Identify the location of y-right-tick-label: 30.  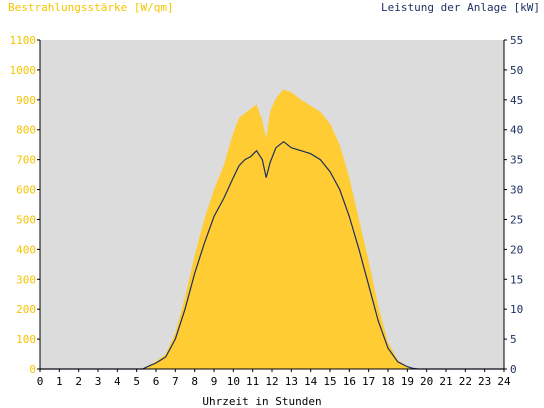
(516, 190).